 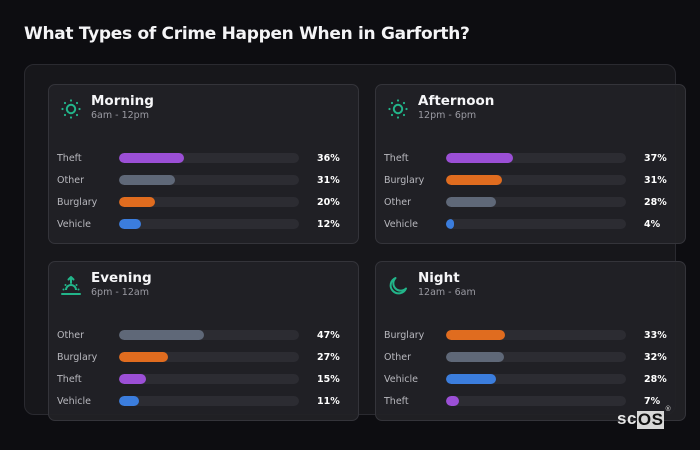 I want to click on bar-row: Other 31%, so click(x=207, y=180).